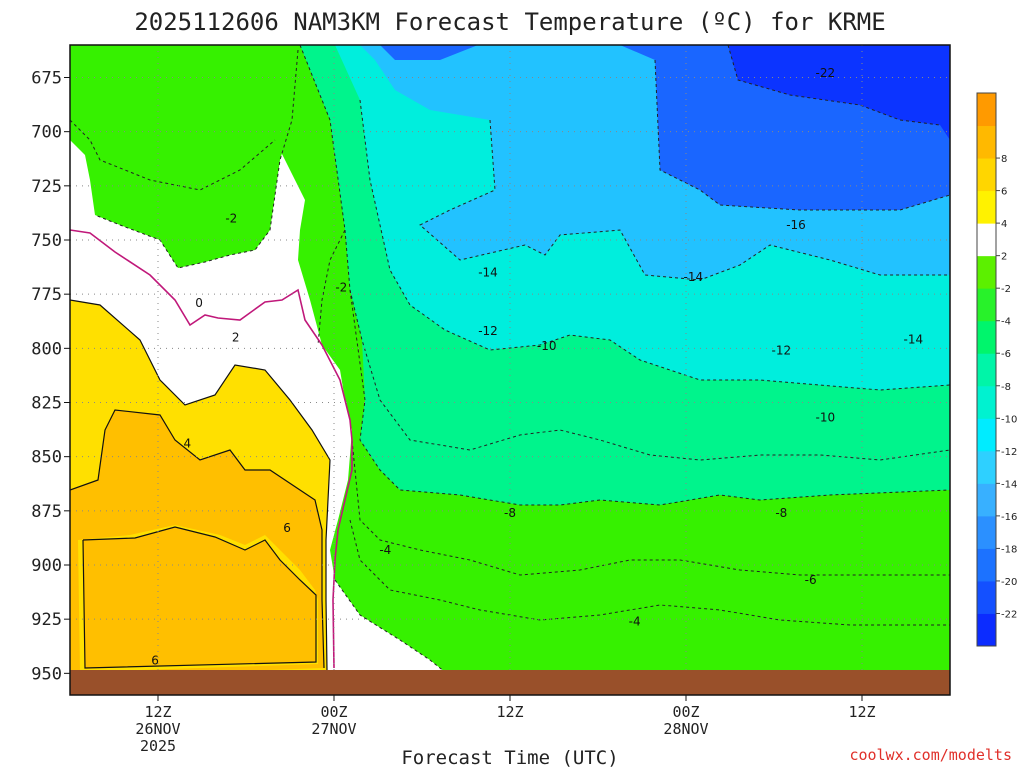  What do you see at coordinates (46, 349) in the screenshot?
I see `y-tick-label: 800` at bounding box center [46, 349].